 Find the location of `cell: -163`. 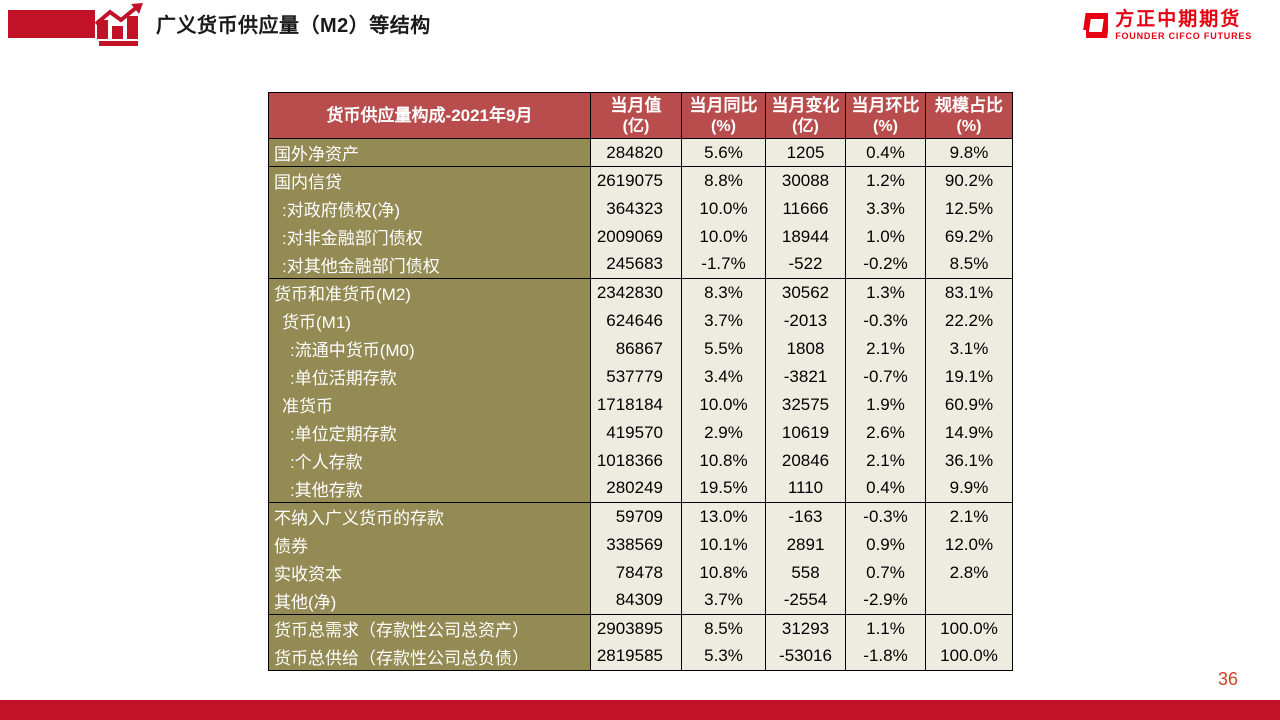

cell: -163 is located at coordinates (805, 516).